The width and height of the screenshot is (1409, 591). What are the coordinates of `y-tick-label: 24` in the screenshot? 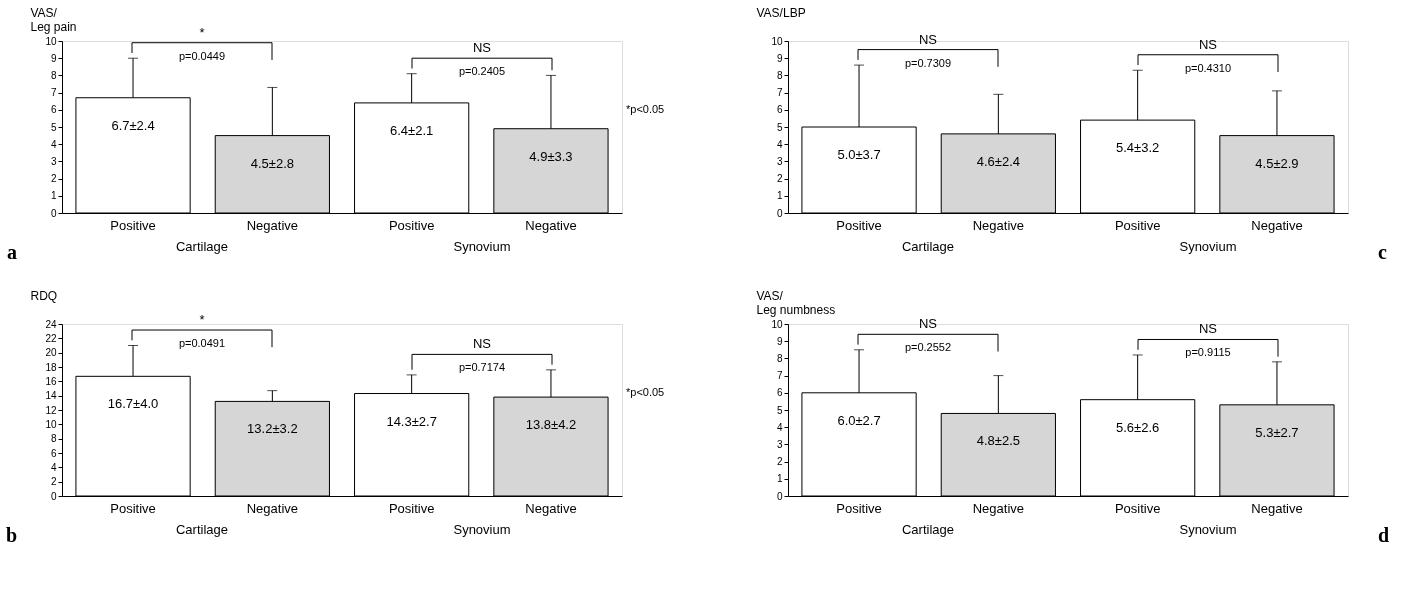 It's located at (51, 324).